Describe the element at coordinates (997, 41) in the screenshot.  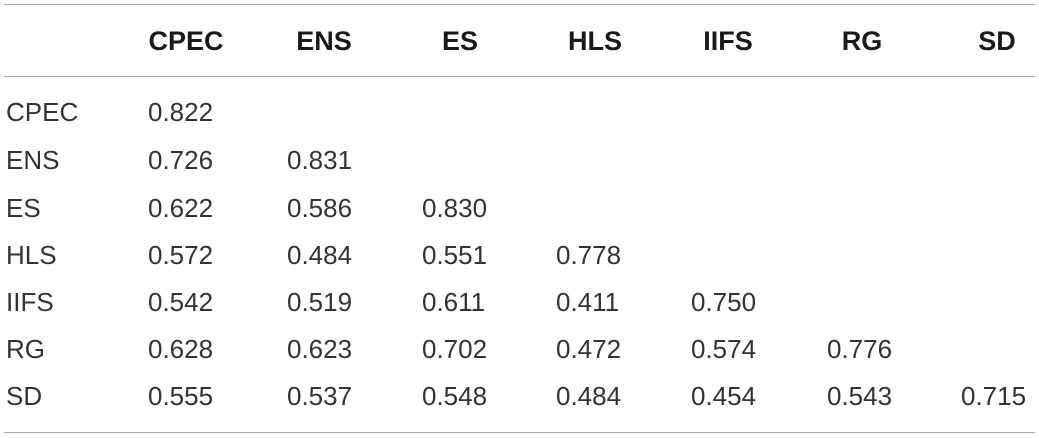
I see `column-header-sd: SD` at that location.